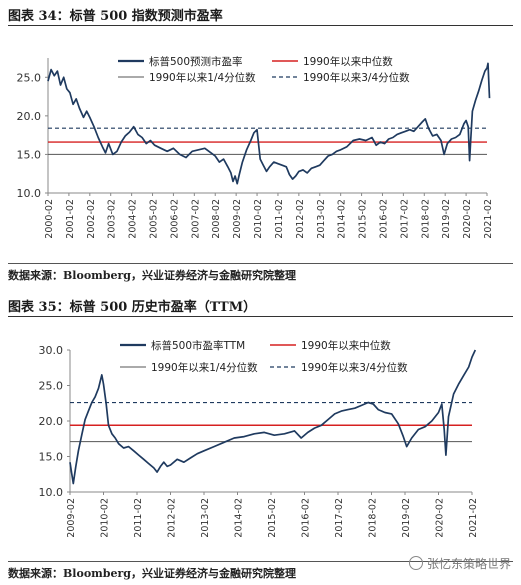 This screenshot has width=521, height=585. Describe the element at coordinates (468, 564) in the screenshot. I see `watermark-text: 张忆东策略世界` at that location.